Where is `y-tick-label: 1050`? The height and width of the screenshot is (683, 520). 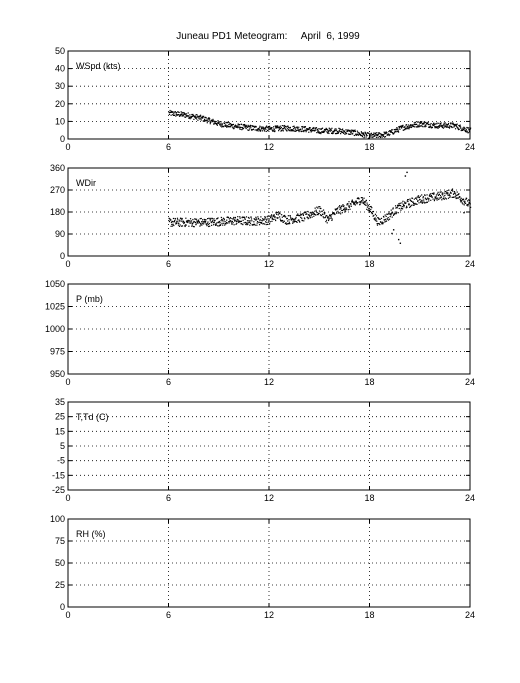 y-tick-label: 1050 is located at coordinates (55, 284).